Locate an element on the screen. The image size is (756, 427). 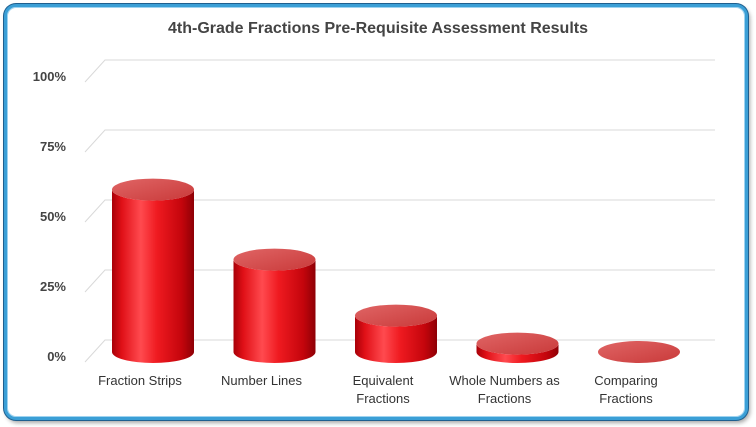
y-tick-label: 0% is located at coordinates (56, 356).